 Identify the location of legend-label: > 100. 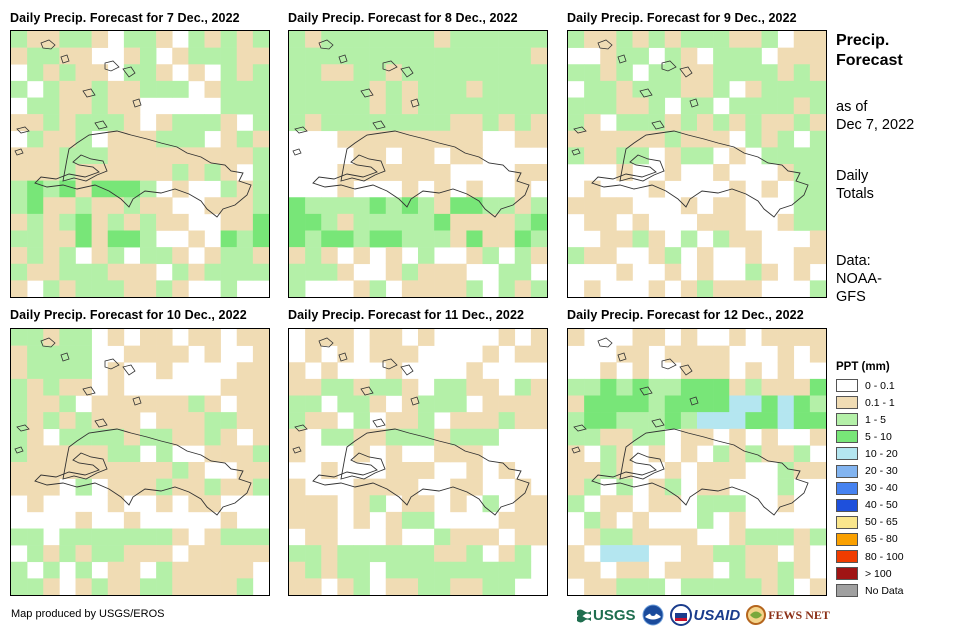
(878, 573).